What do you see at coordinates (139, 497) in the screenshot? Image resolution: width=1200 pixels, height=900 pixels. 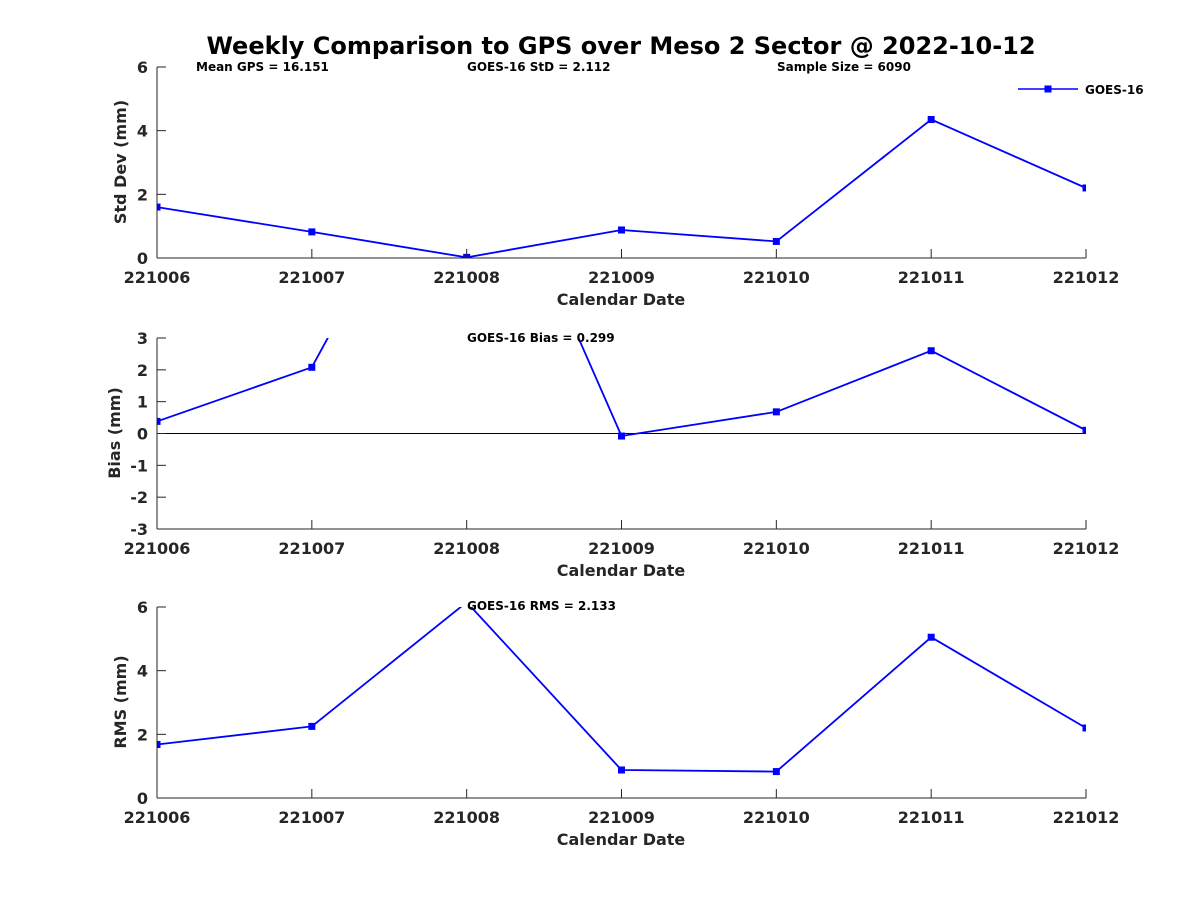 I see `y-tick-label: -2` at bounding box center [139, 497].